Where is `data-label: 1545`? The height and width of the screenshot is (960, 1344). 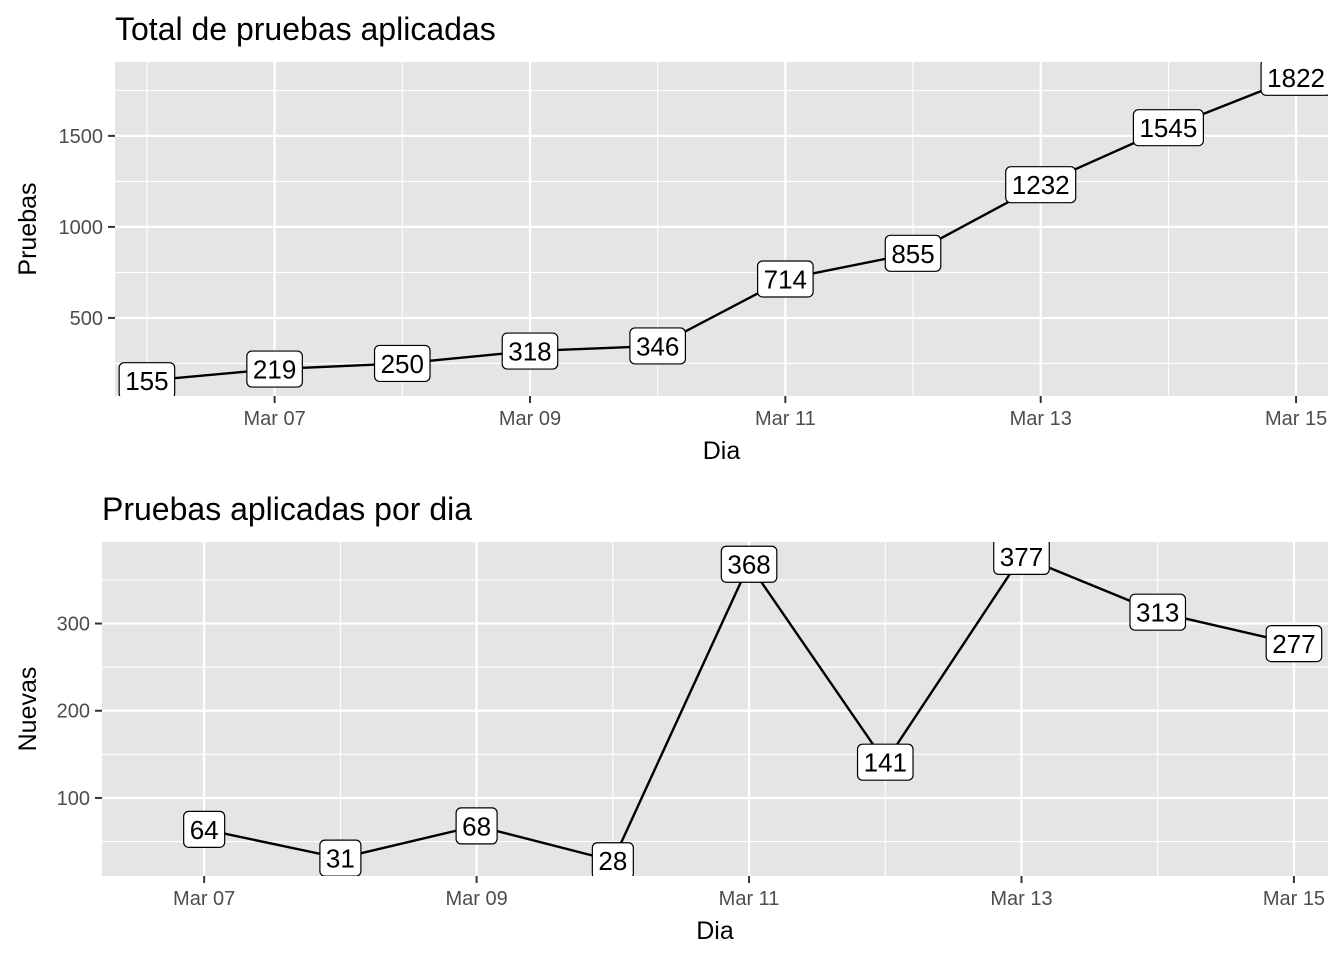 data-label: 1545 is located at coordinates (1168, 128).